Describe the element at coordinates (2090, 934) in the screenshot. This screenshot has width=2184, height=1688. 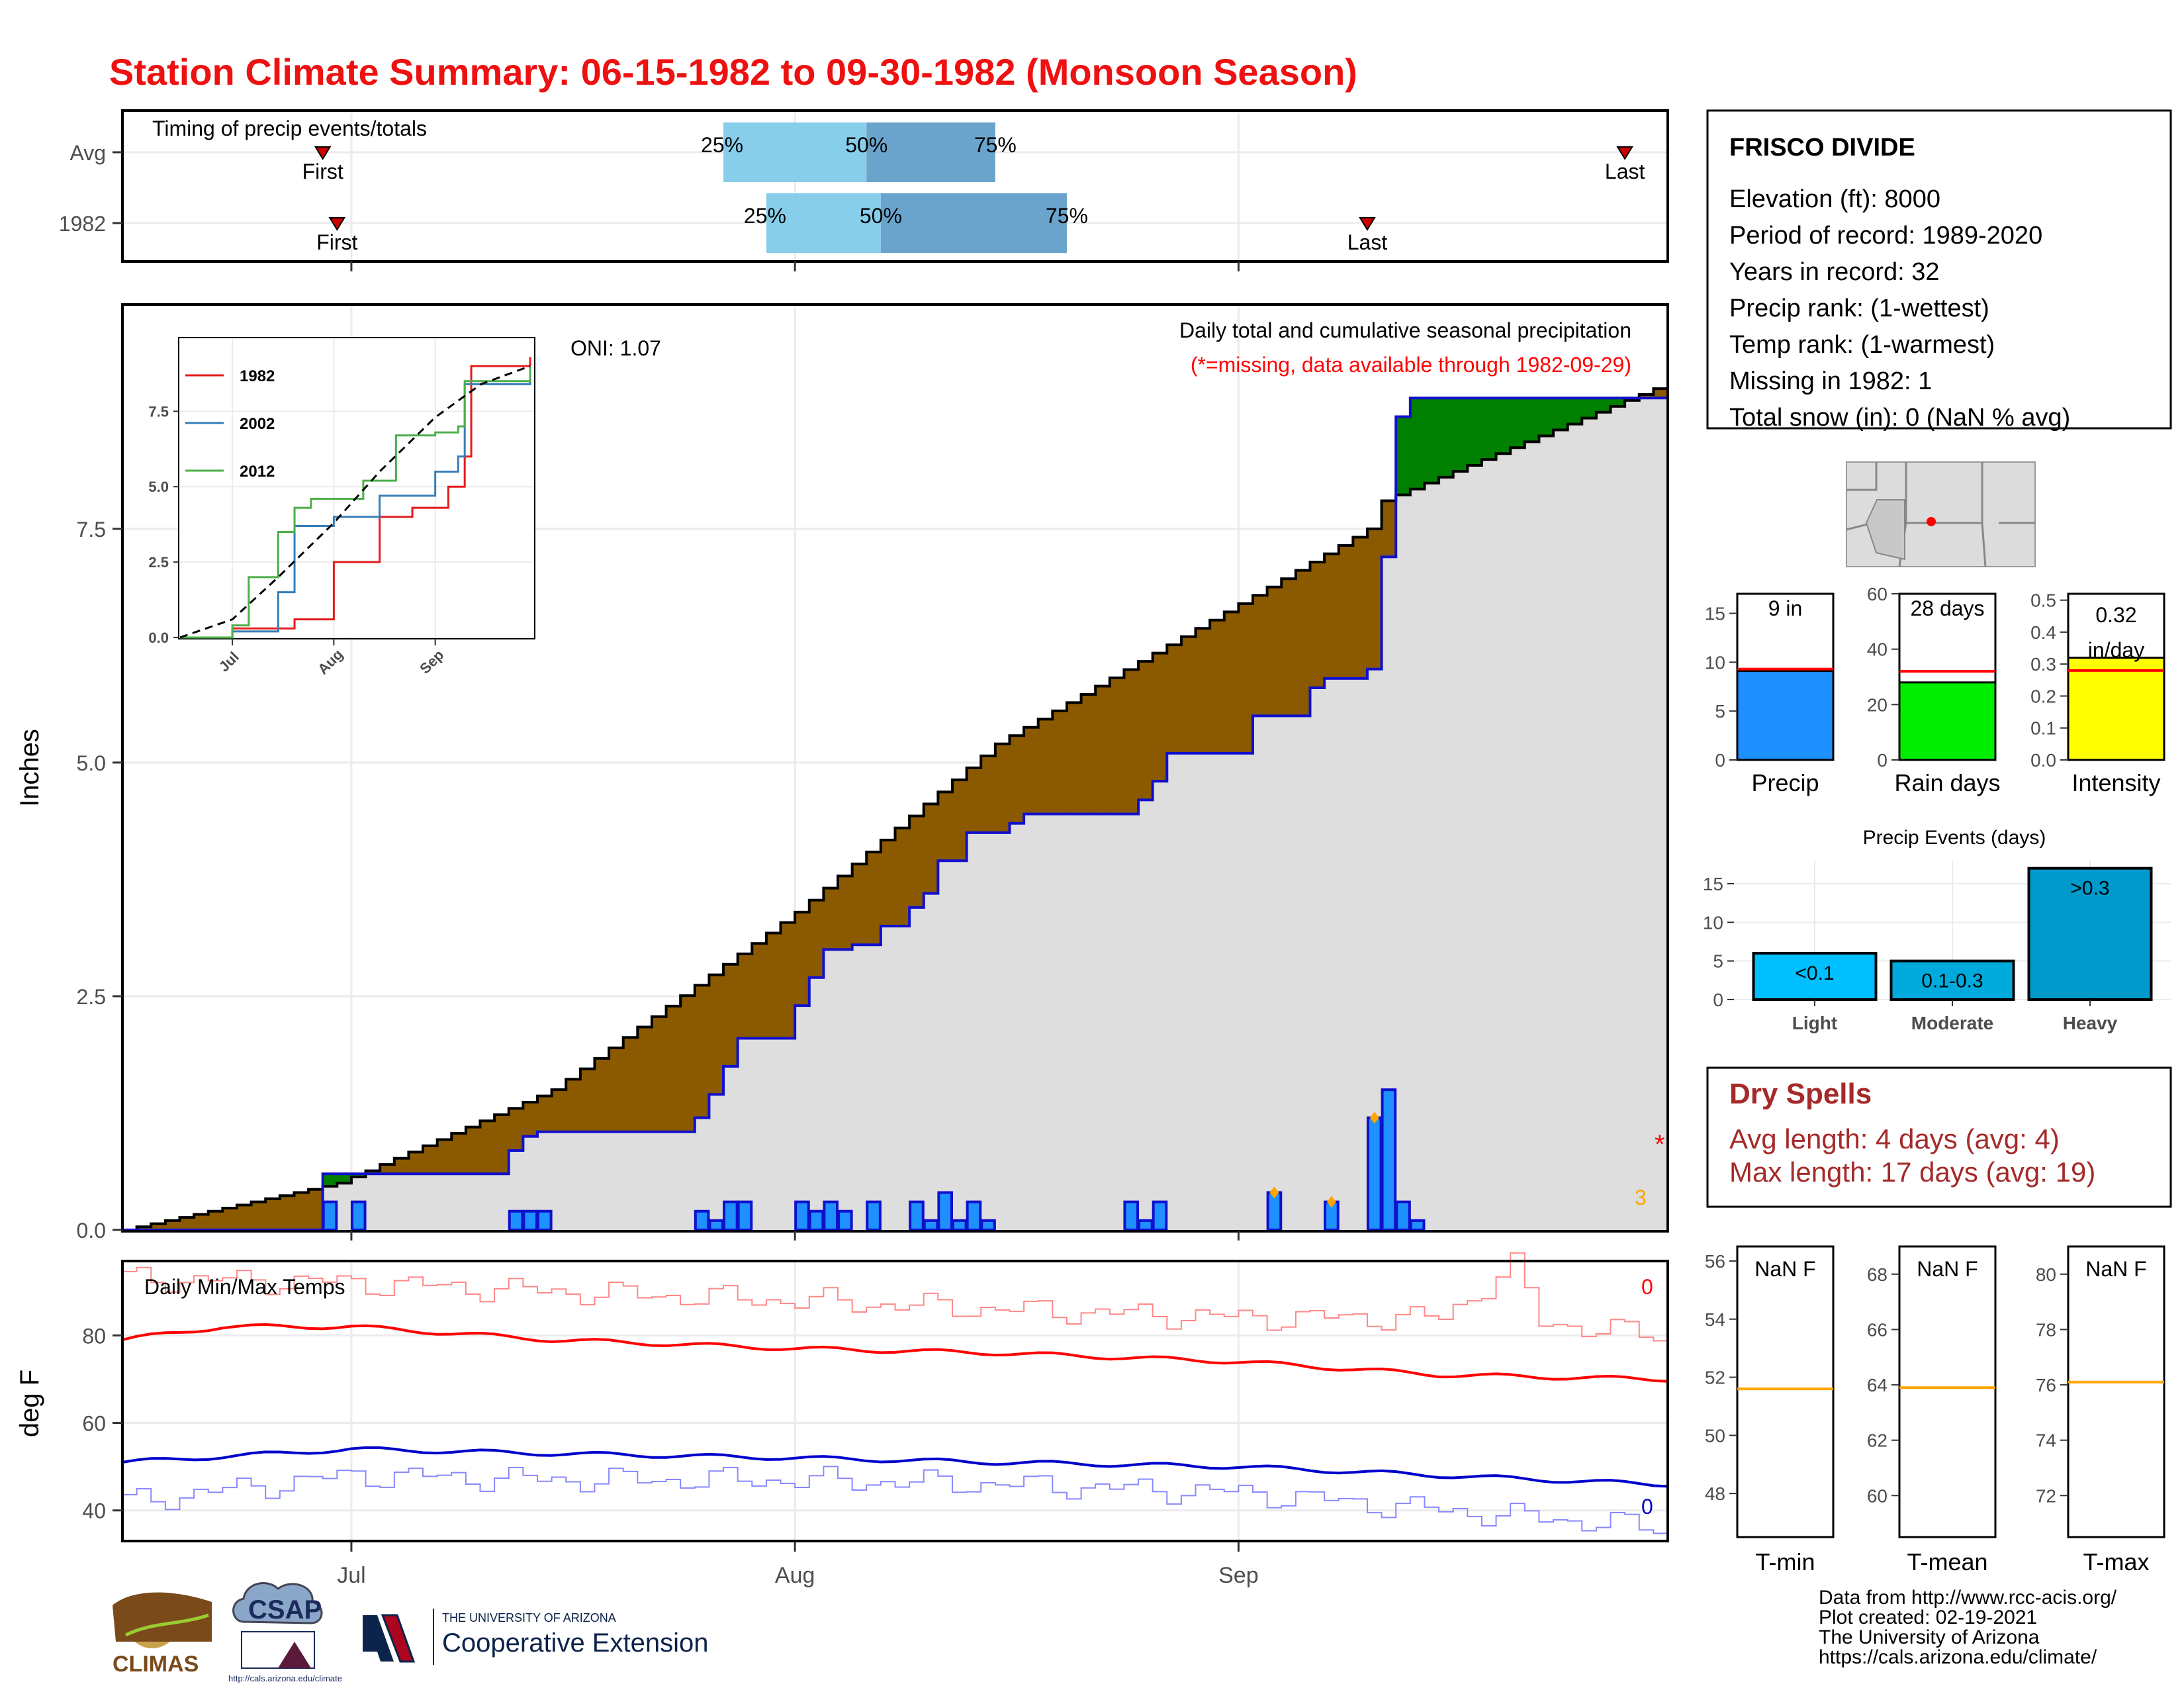
I see `events-bar` at that location.